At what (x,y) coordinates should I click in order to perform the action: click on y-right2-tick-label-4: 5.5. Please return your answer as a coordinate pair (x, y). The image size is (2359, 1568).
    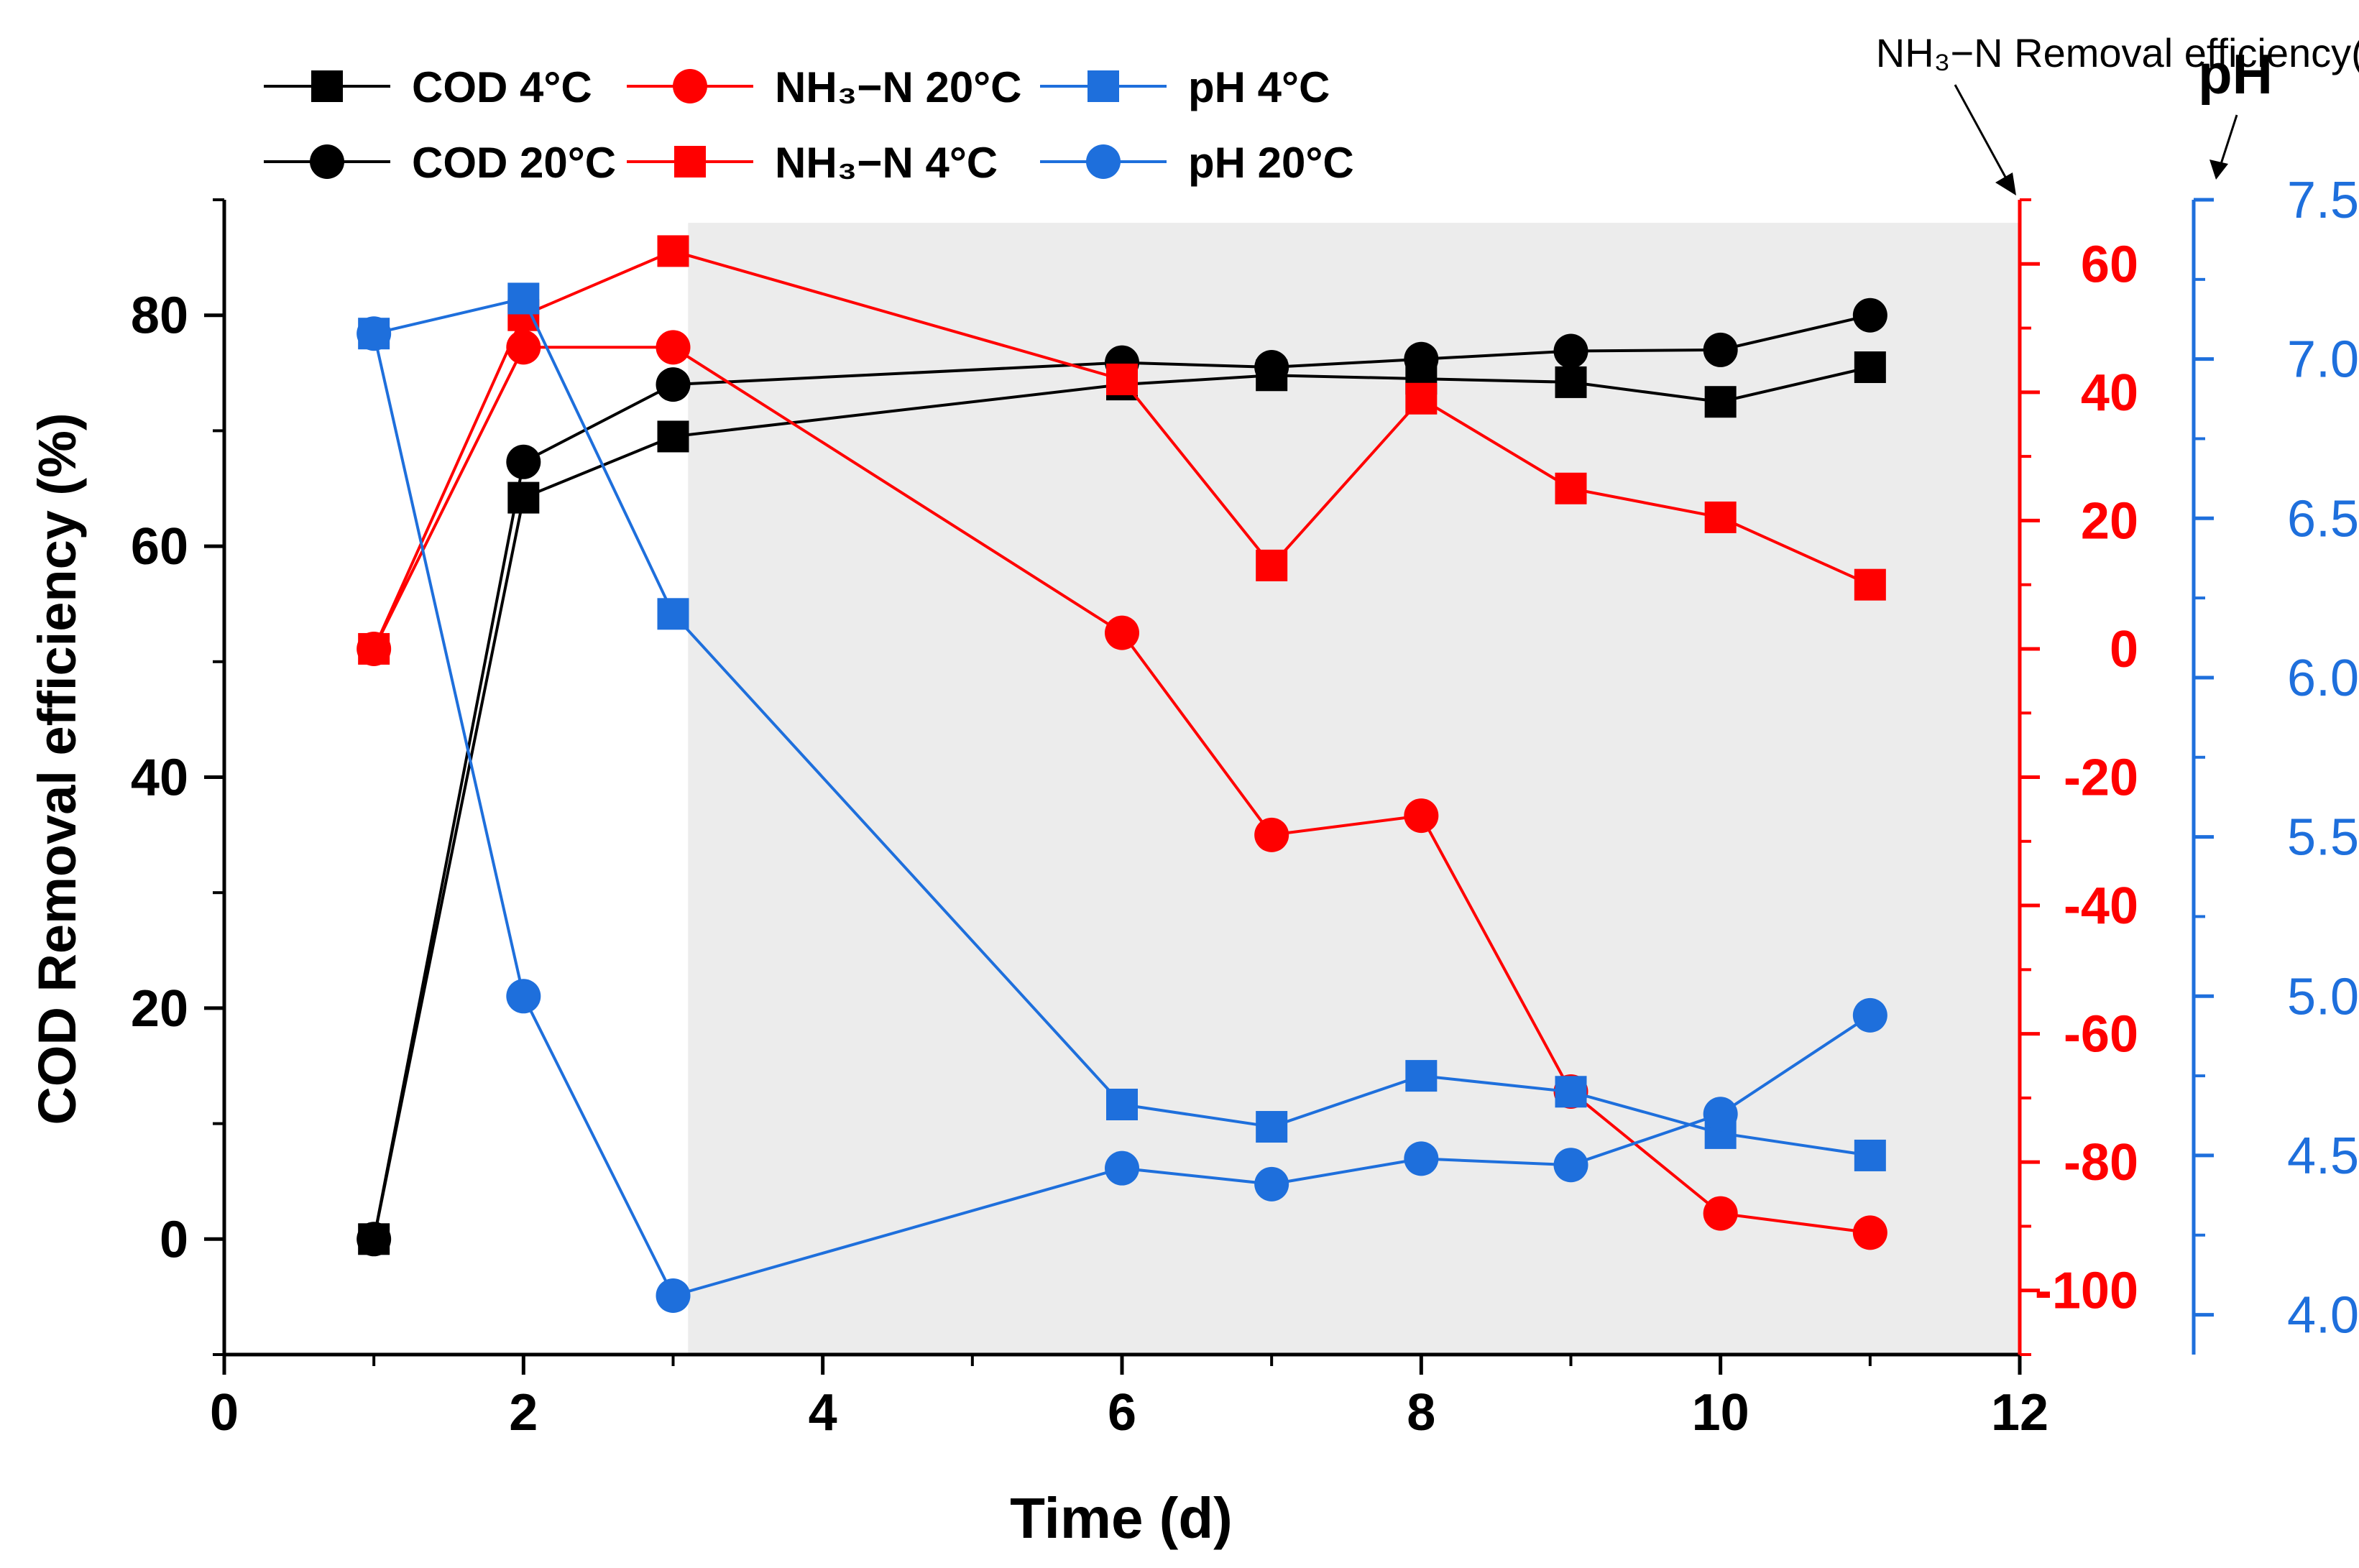
    Looking at the image, I should click on (2323, 838).